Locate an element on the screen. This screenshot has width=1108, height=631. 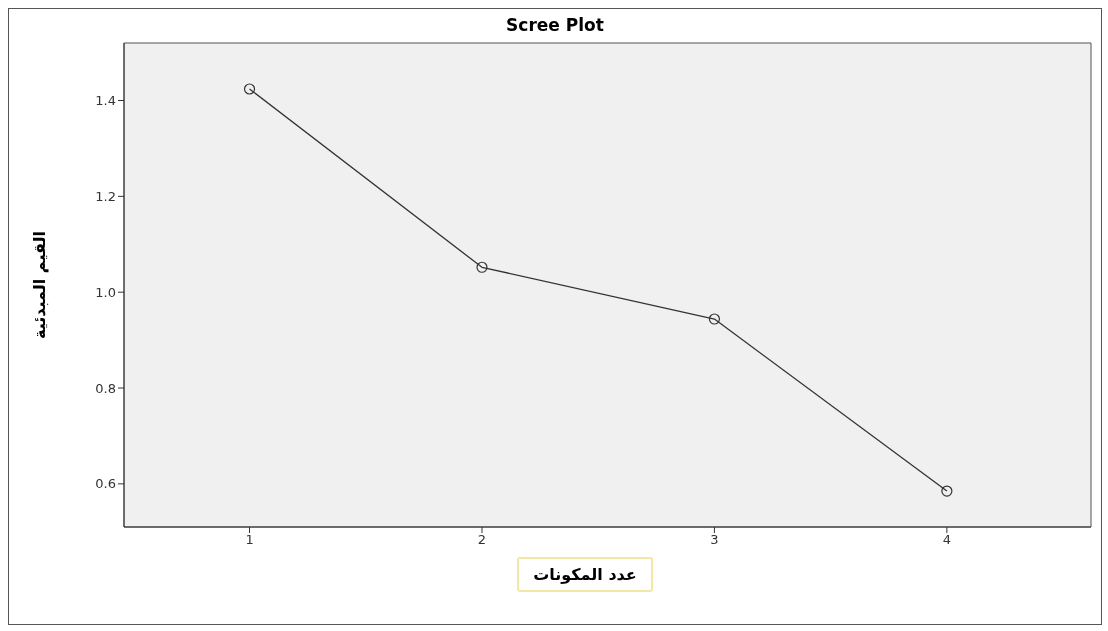
y-tick-label: 1.4 is located at coordinates (105, 101).